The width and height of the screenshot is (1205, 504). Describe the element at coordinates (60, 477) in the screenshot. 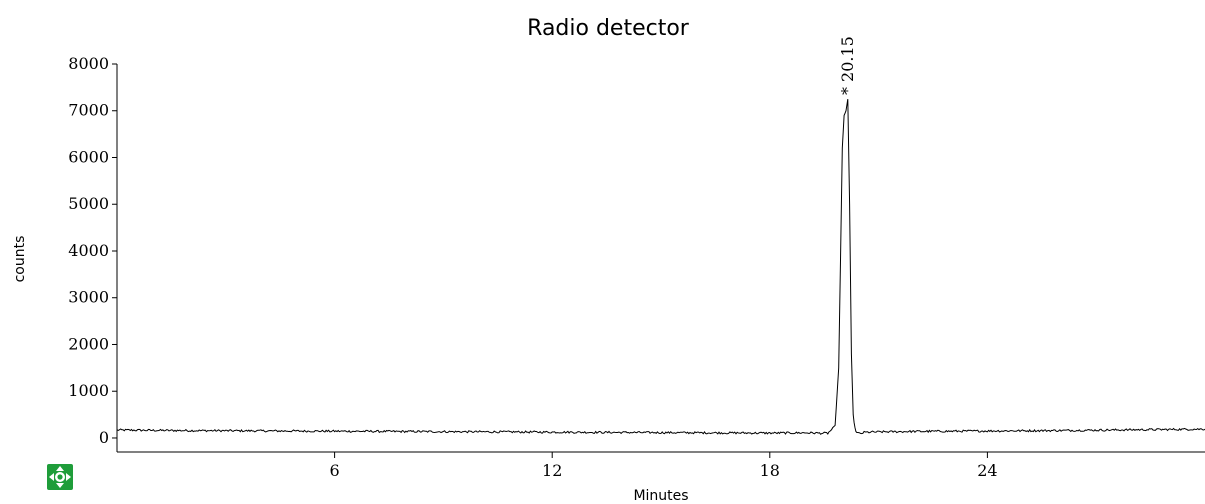

I see `move-arrows-icon` at that location.